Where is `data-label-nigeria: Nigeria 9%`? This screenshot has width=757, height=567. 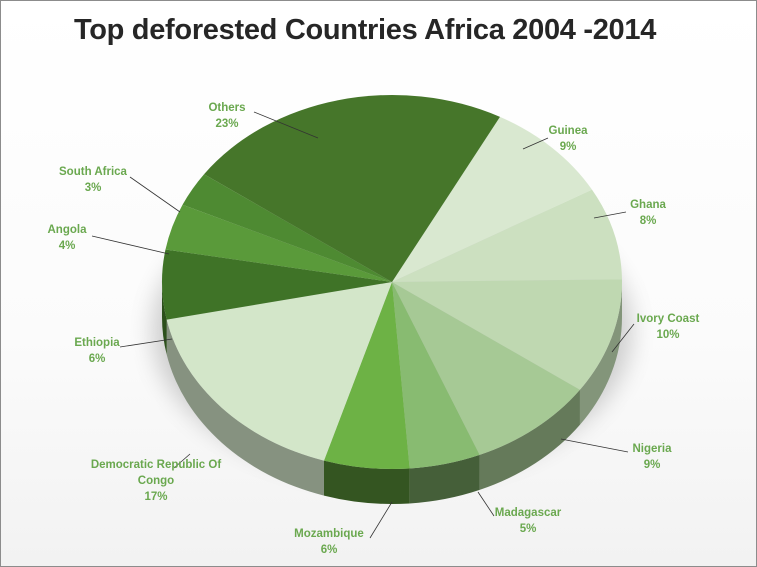
data-label-nigeria: Nigeria 9% is located at coordinates (653, 457).